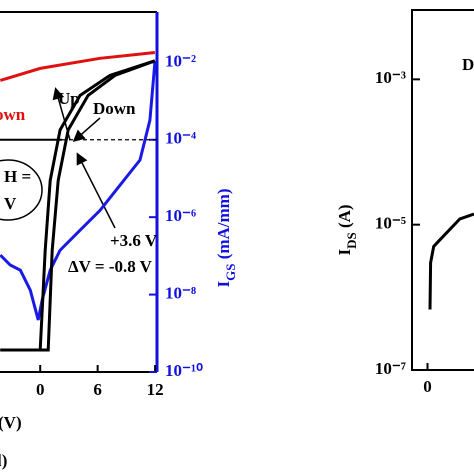 The image size is (474, 474). What do you see at coordinates (223, 284) in the screenshot?
I see `y2-axis-label-main: I` at bounding box center [223, 284].